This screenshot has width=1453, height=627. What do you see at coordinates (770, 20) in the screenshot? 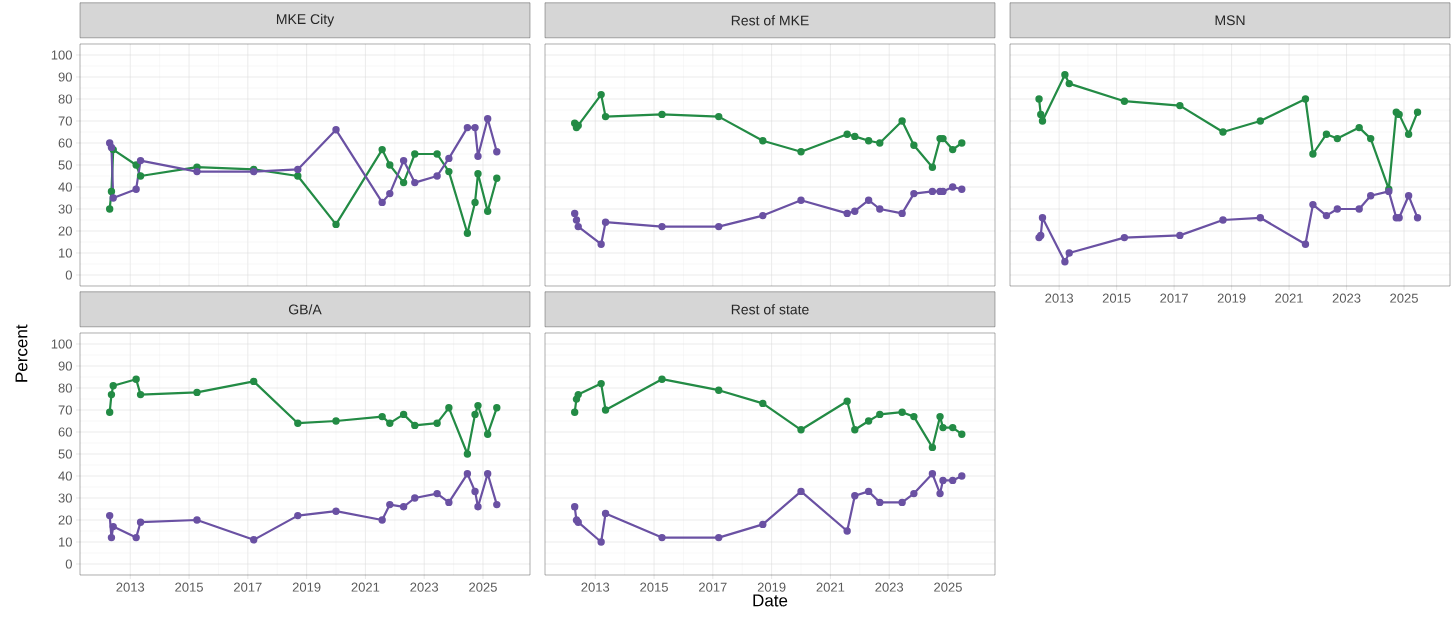
I see `chart-title: Rest of MKE` at bounding box center [770, 20].